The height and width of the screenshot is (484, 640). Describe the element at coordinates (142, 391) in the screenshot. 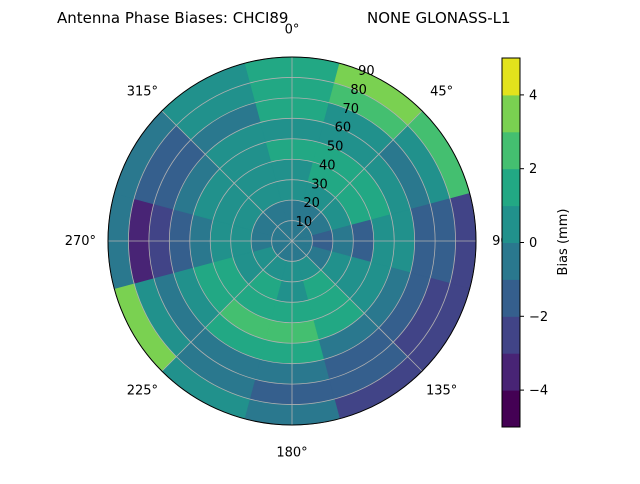

I see `azimuth-tick-label: 225°` at that location.